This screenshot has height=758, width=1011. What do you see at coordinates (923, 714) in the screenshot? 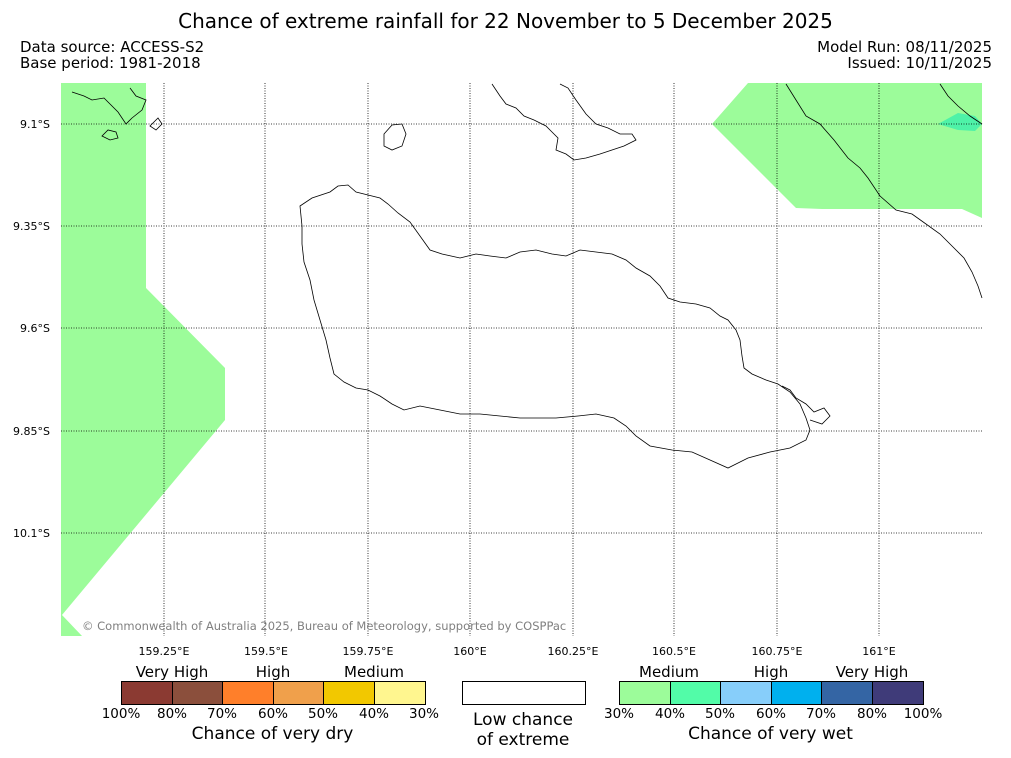
I see `wet-tick: 100%` at bounding box center [923, 714].